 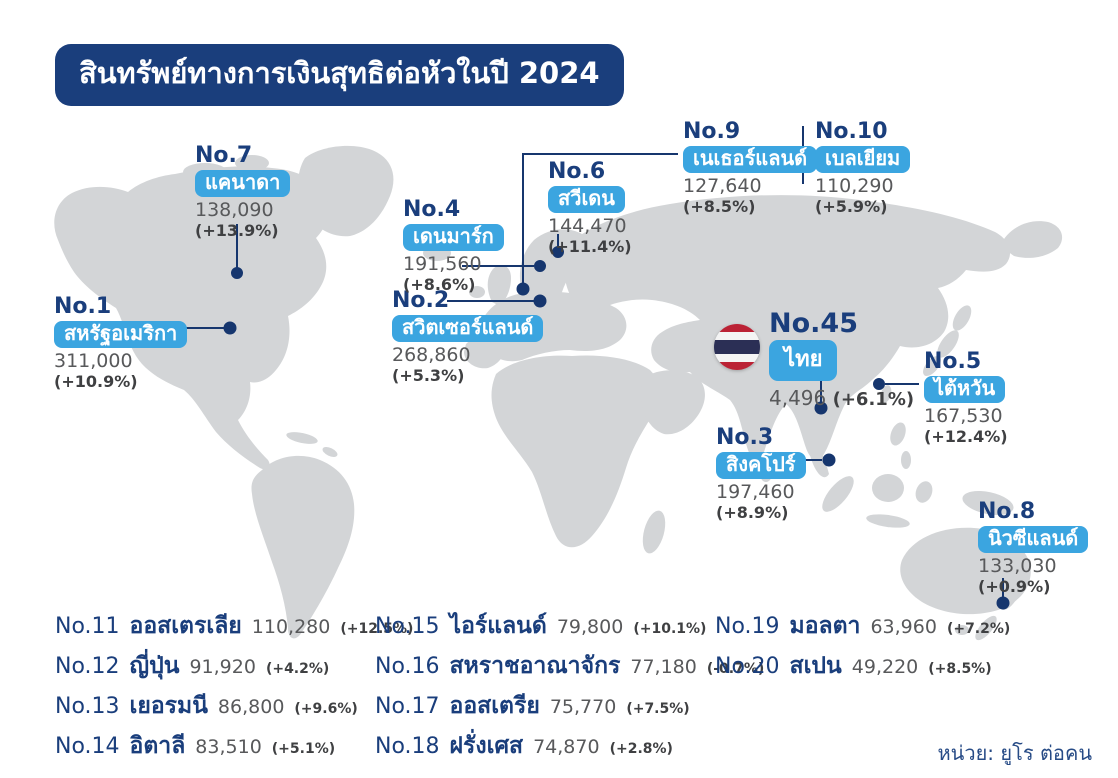 I want to click on rank-label: No.10, so click(x=851, y=131).